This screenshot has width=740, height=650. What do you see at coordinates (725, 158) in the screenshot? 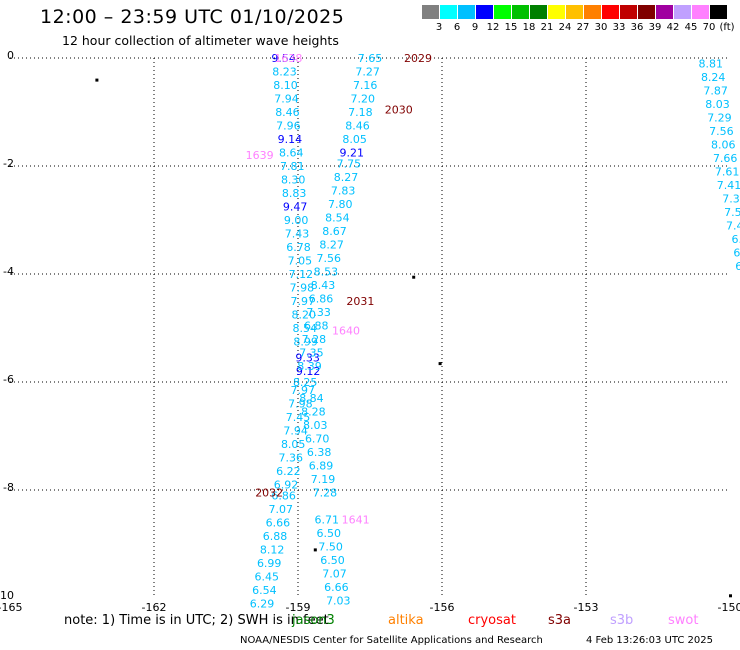
I see `wave-height-value: 7.66` at bounding box center [725, 158].